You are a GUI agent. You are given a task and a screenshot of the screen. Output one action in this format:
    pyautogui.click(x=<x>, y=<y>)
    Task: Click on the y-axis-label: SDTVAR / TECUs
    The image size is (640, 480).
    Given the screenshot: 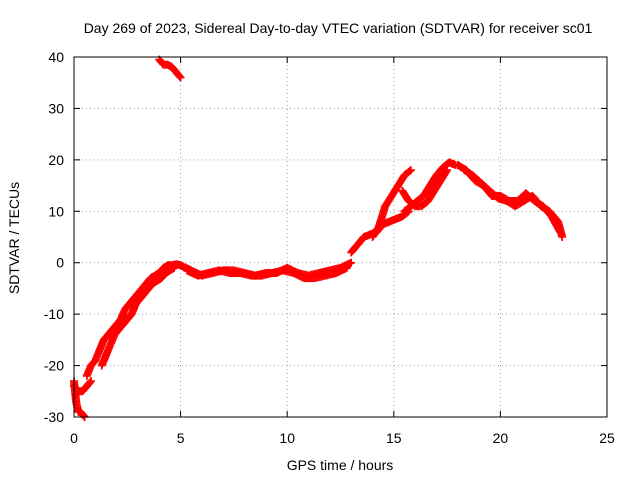 What is the action you would take?
    pyautogui.click(x=14, y=238)
    